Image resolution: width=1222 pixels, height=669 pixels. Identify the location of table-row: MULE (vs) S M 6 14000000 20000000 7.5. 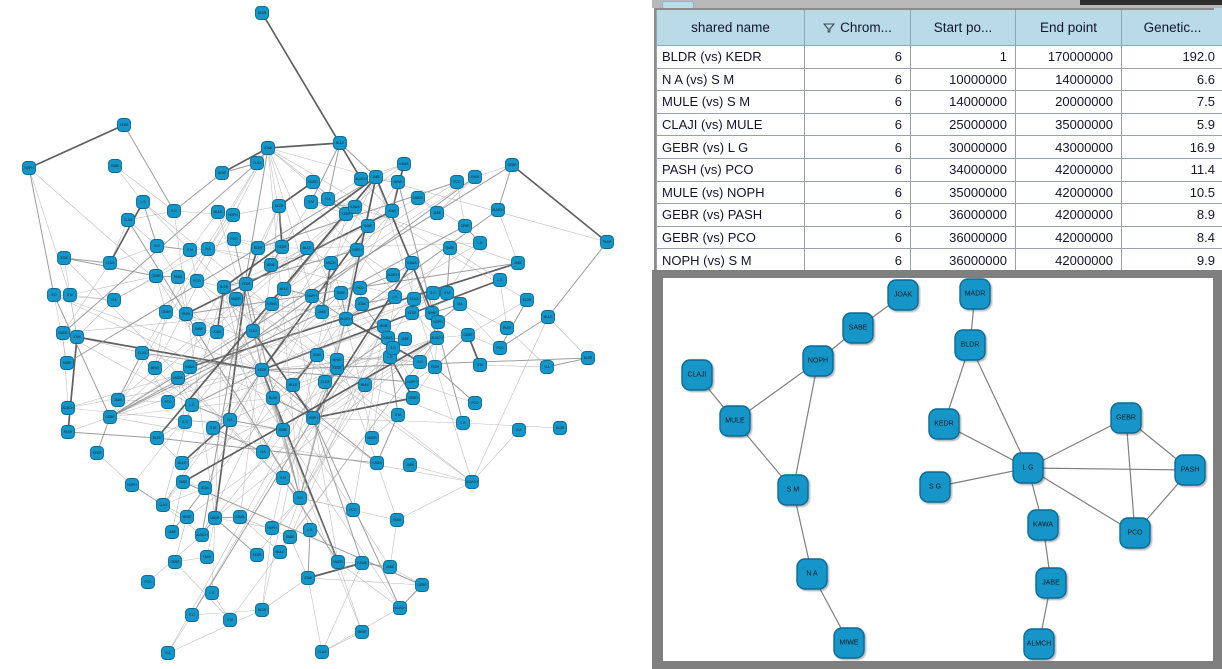
(939, 102).